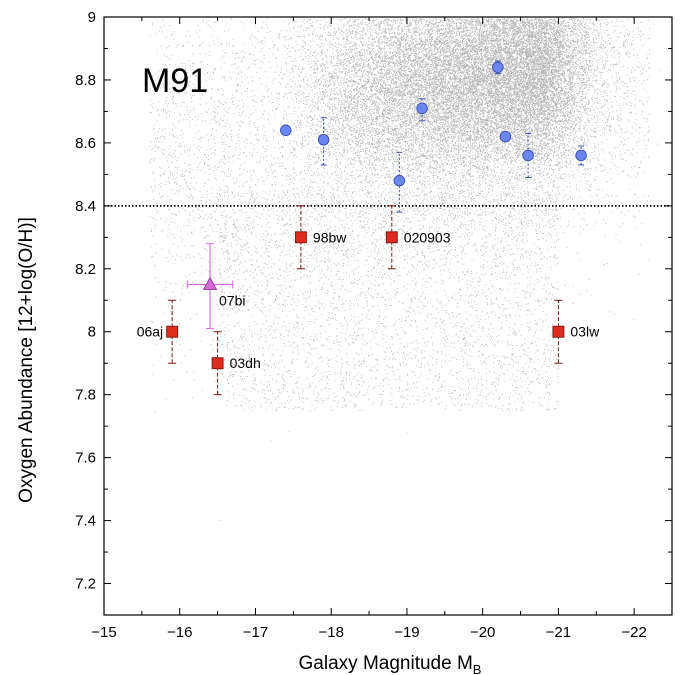  What do you see at coordinates (85, 269) in the screenshot?
I see `y-tick-label: 8.2` at bounding box center [85, 269].